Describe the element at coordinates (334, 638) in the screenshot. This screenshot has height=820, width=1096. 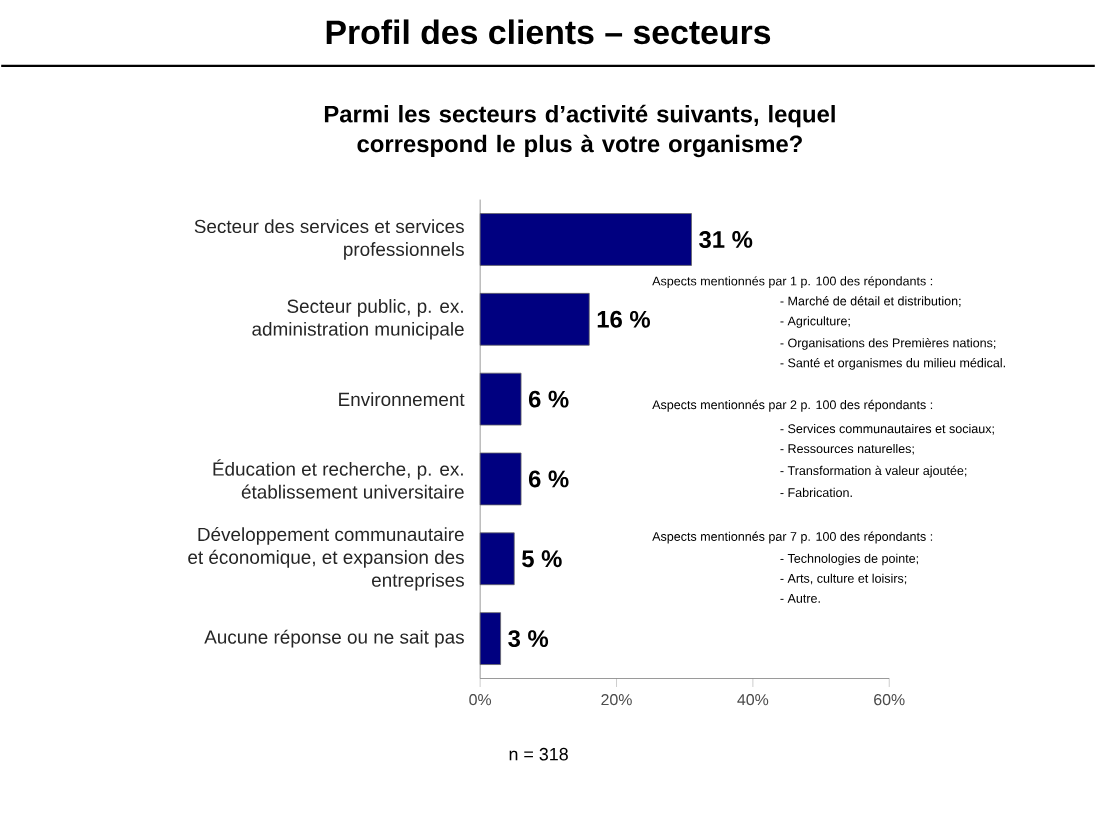
I see `y-tick-label: Aucune réponse ou ne sait pas` at that location.